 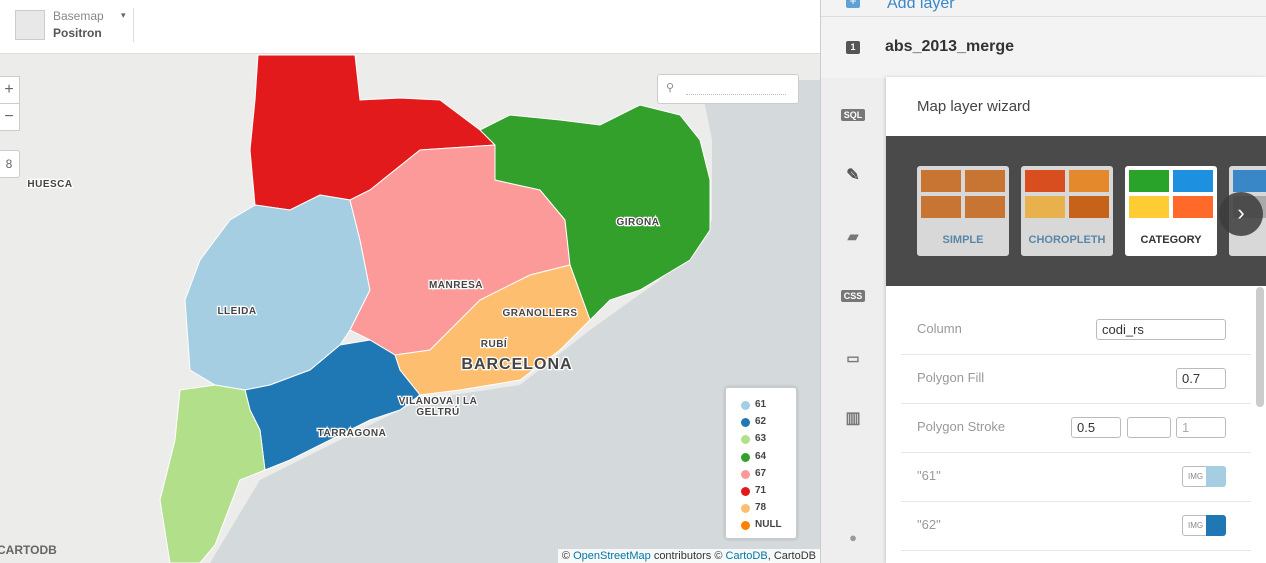 I want to click on form-label: "62", so click(x=929, y=524).